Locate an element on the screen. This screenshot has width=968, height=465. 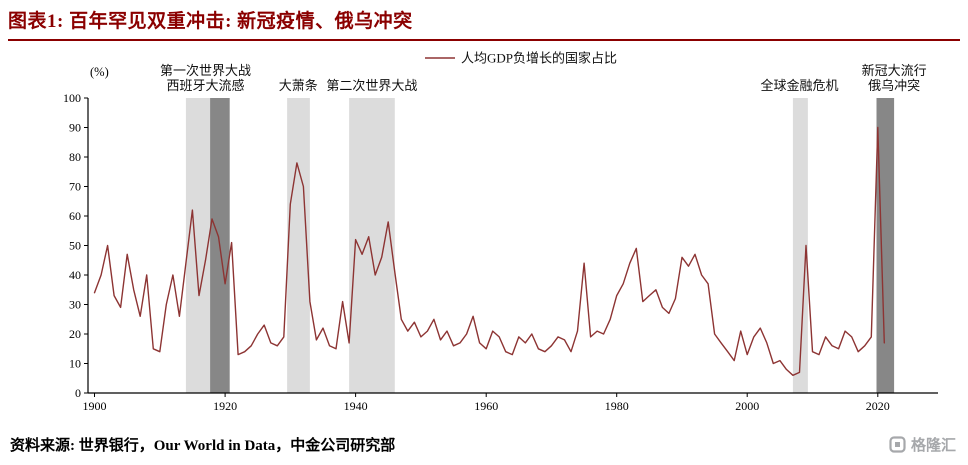
x-tick-label: 2000 is located at coordinates (747, 406).